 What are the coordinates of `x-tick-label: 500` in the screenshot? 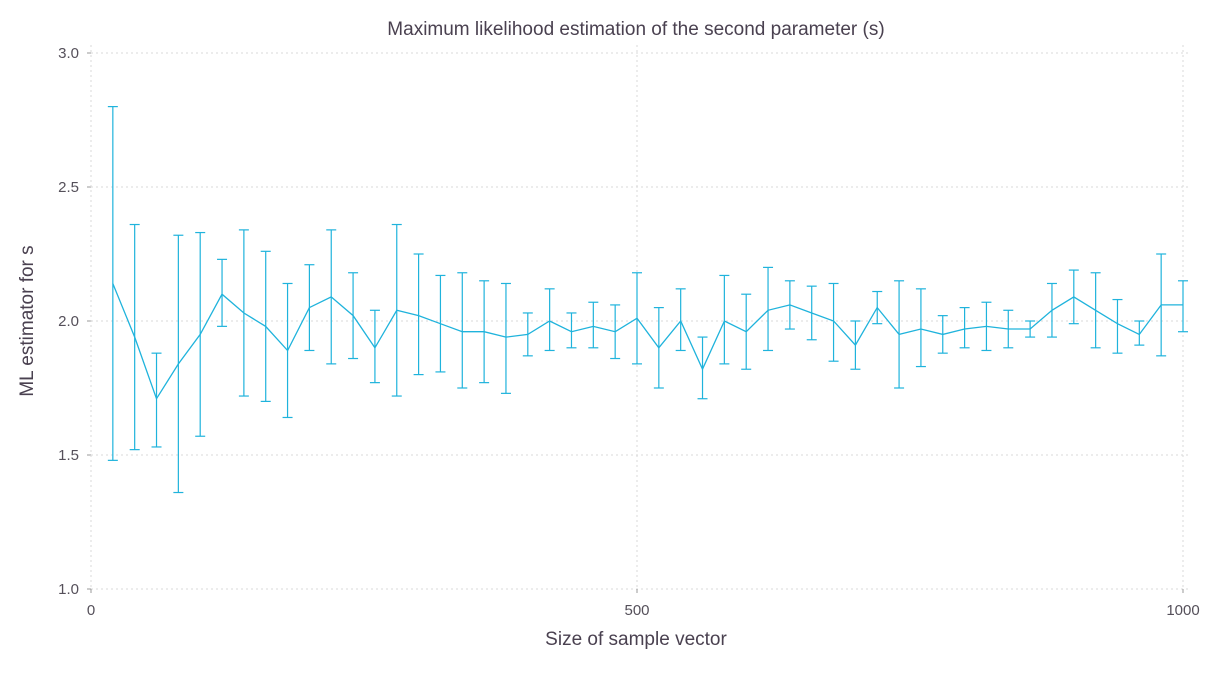 It's located at (636, 610).